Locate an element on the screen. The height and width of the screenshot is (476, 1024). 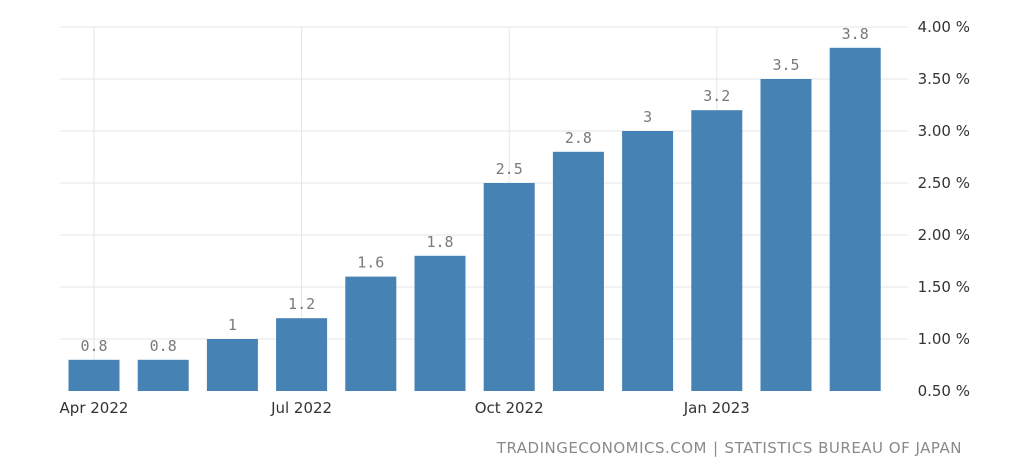
bar-value-label: 3.2 is located at coordinates (716, 96).